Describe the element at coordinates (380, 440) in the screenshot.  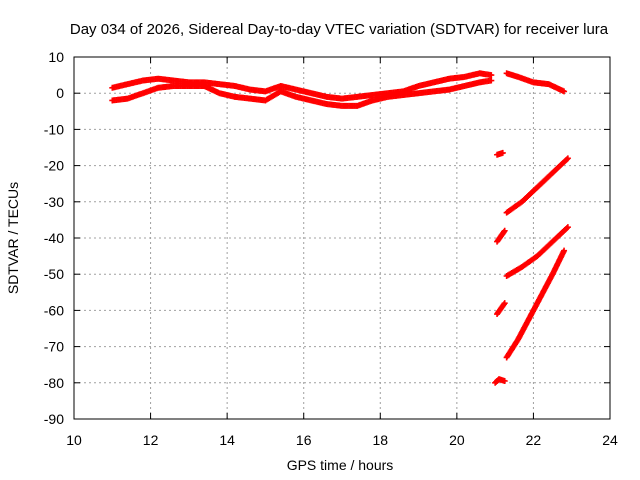
I see `x-tick-label: 18` at that location.